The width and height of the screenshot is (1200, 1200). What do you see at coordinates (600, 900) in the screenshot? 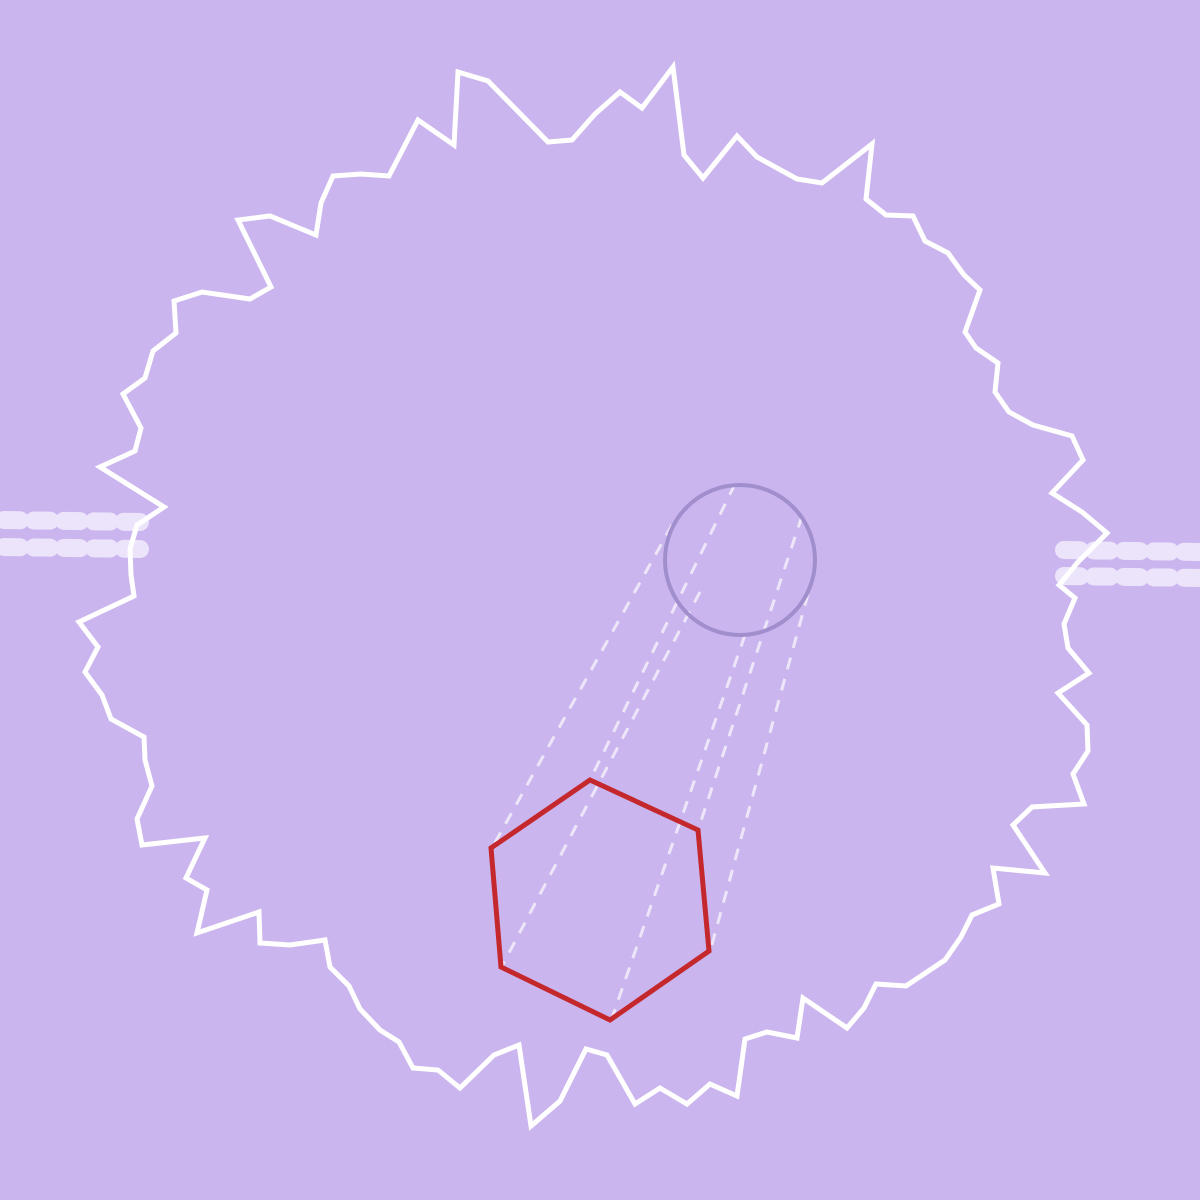
I see `hexagon-player` at bounding box center [600, 900].